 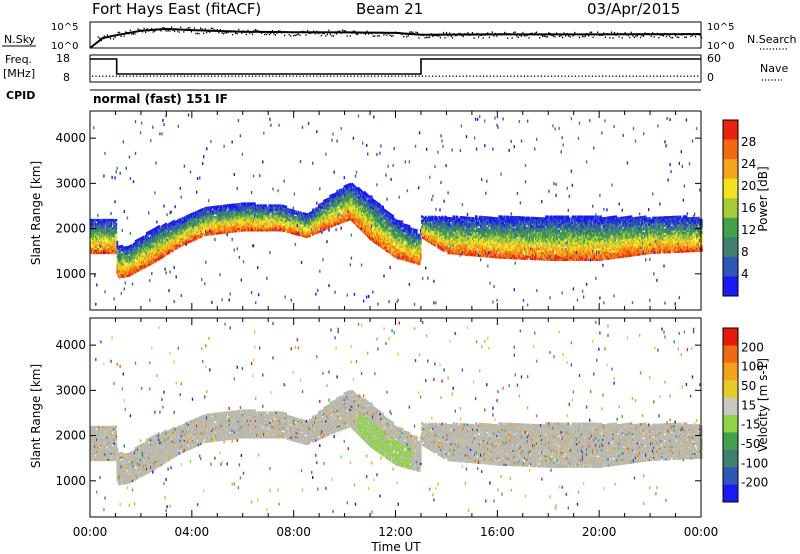 I want to click on freq-series-line, so click(x=395, y=66).